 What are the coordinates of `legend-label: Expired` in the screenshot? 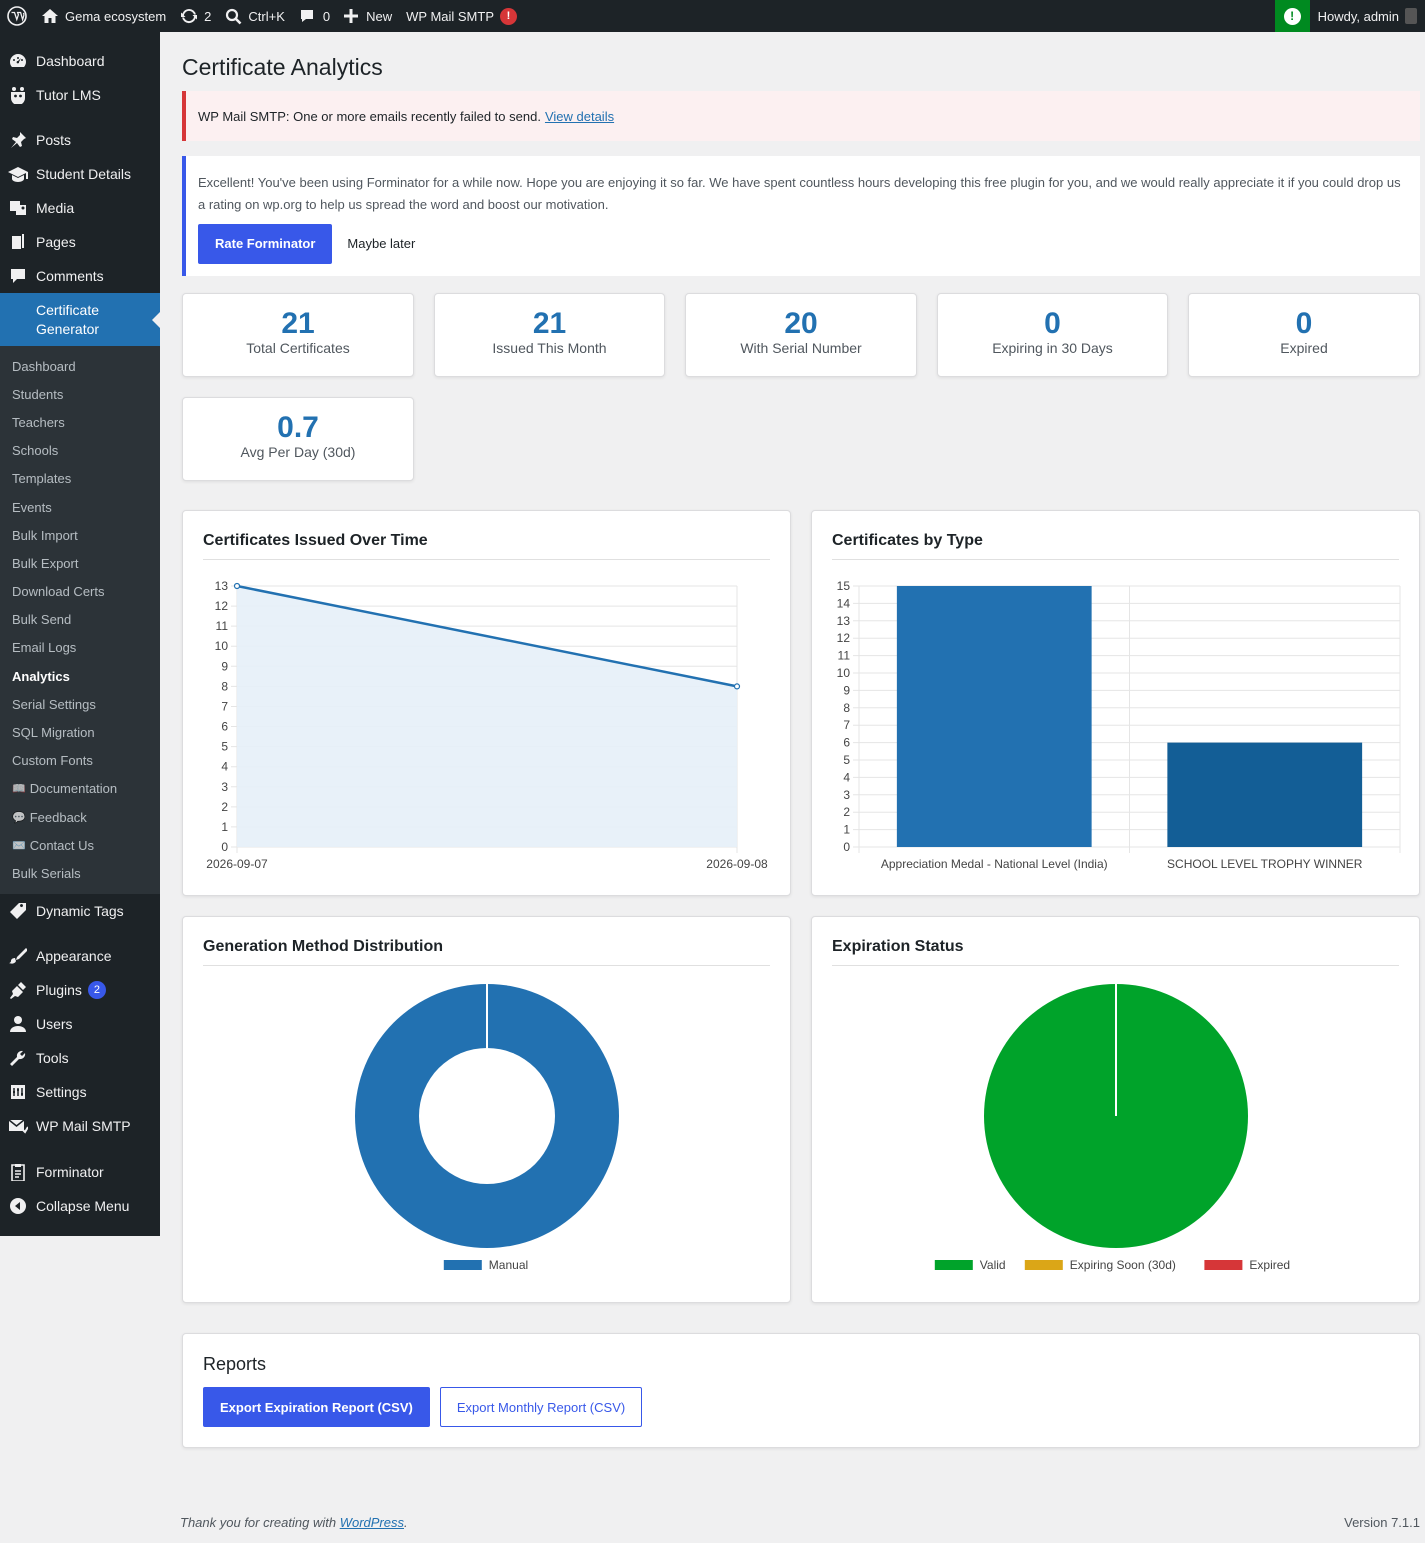 It's located at (1269, 1265).